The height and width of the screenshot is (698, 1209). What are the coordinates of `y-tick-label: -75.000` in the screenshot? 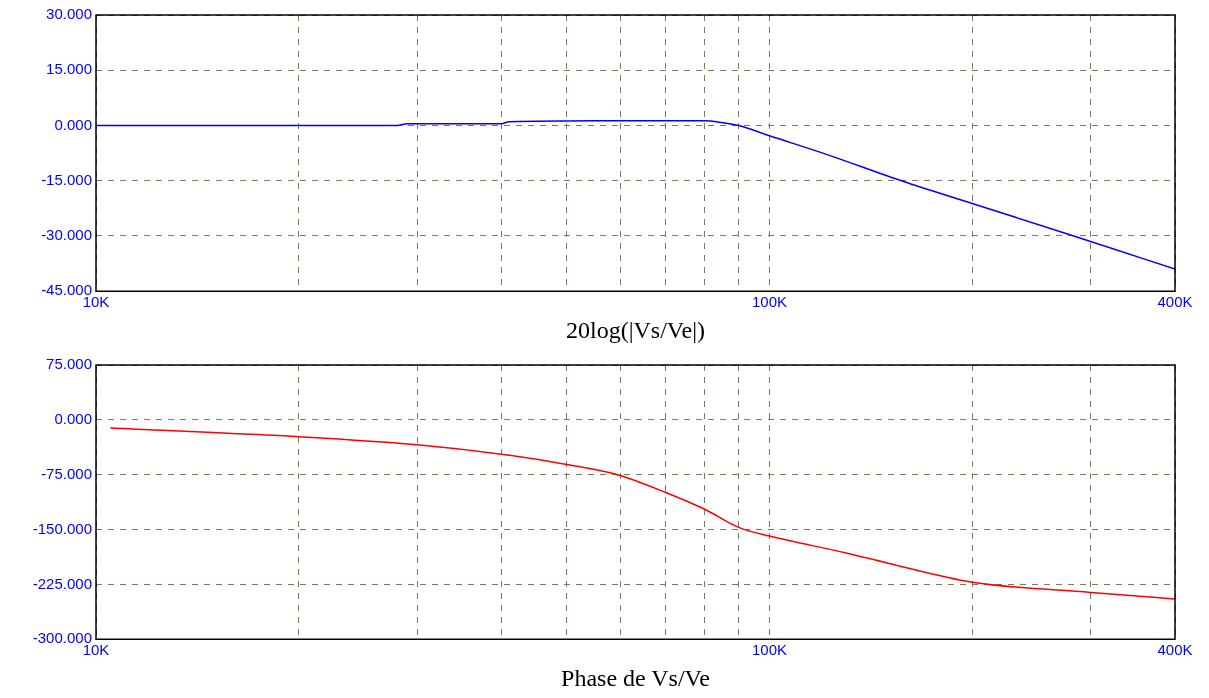 It's located at (66, 473).